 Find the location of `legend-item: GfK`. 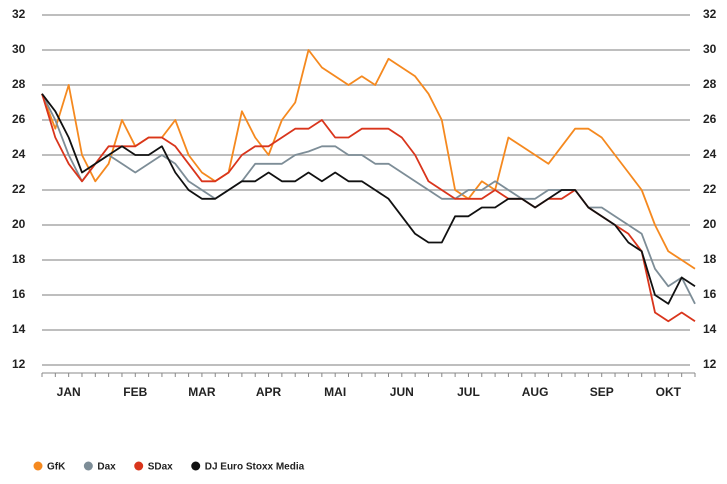

legend-item: GfK is located at coordinates (49, 467).